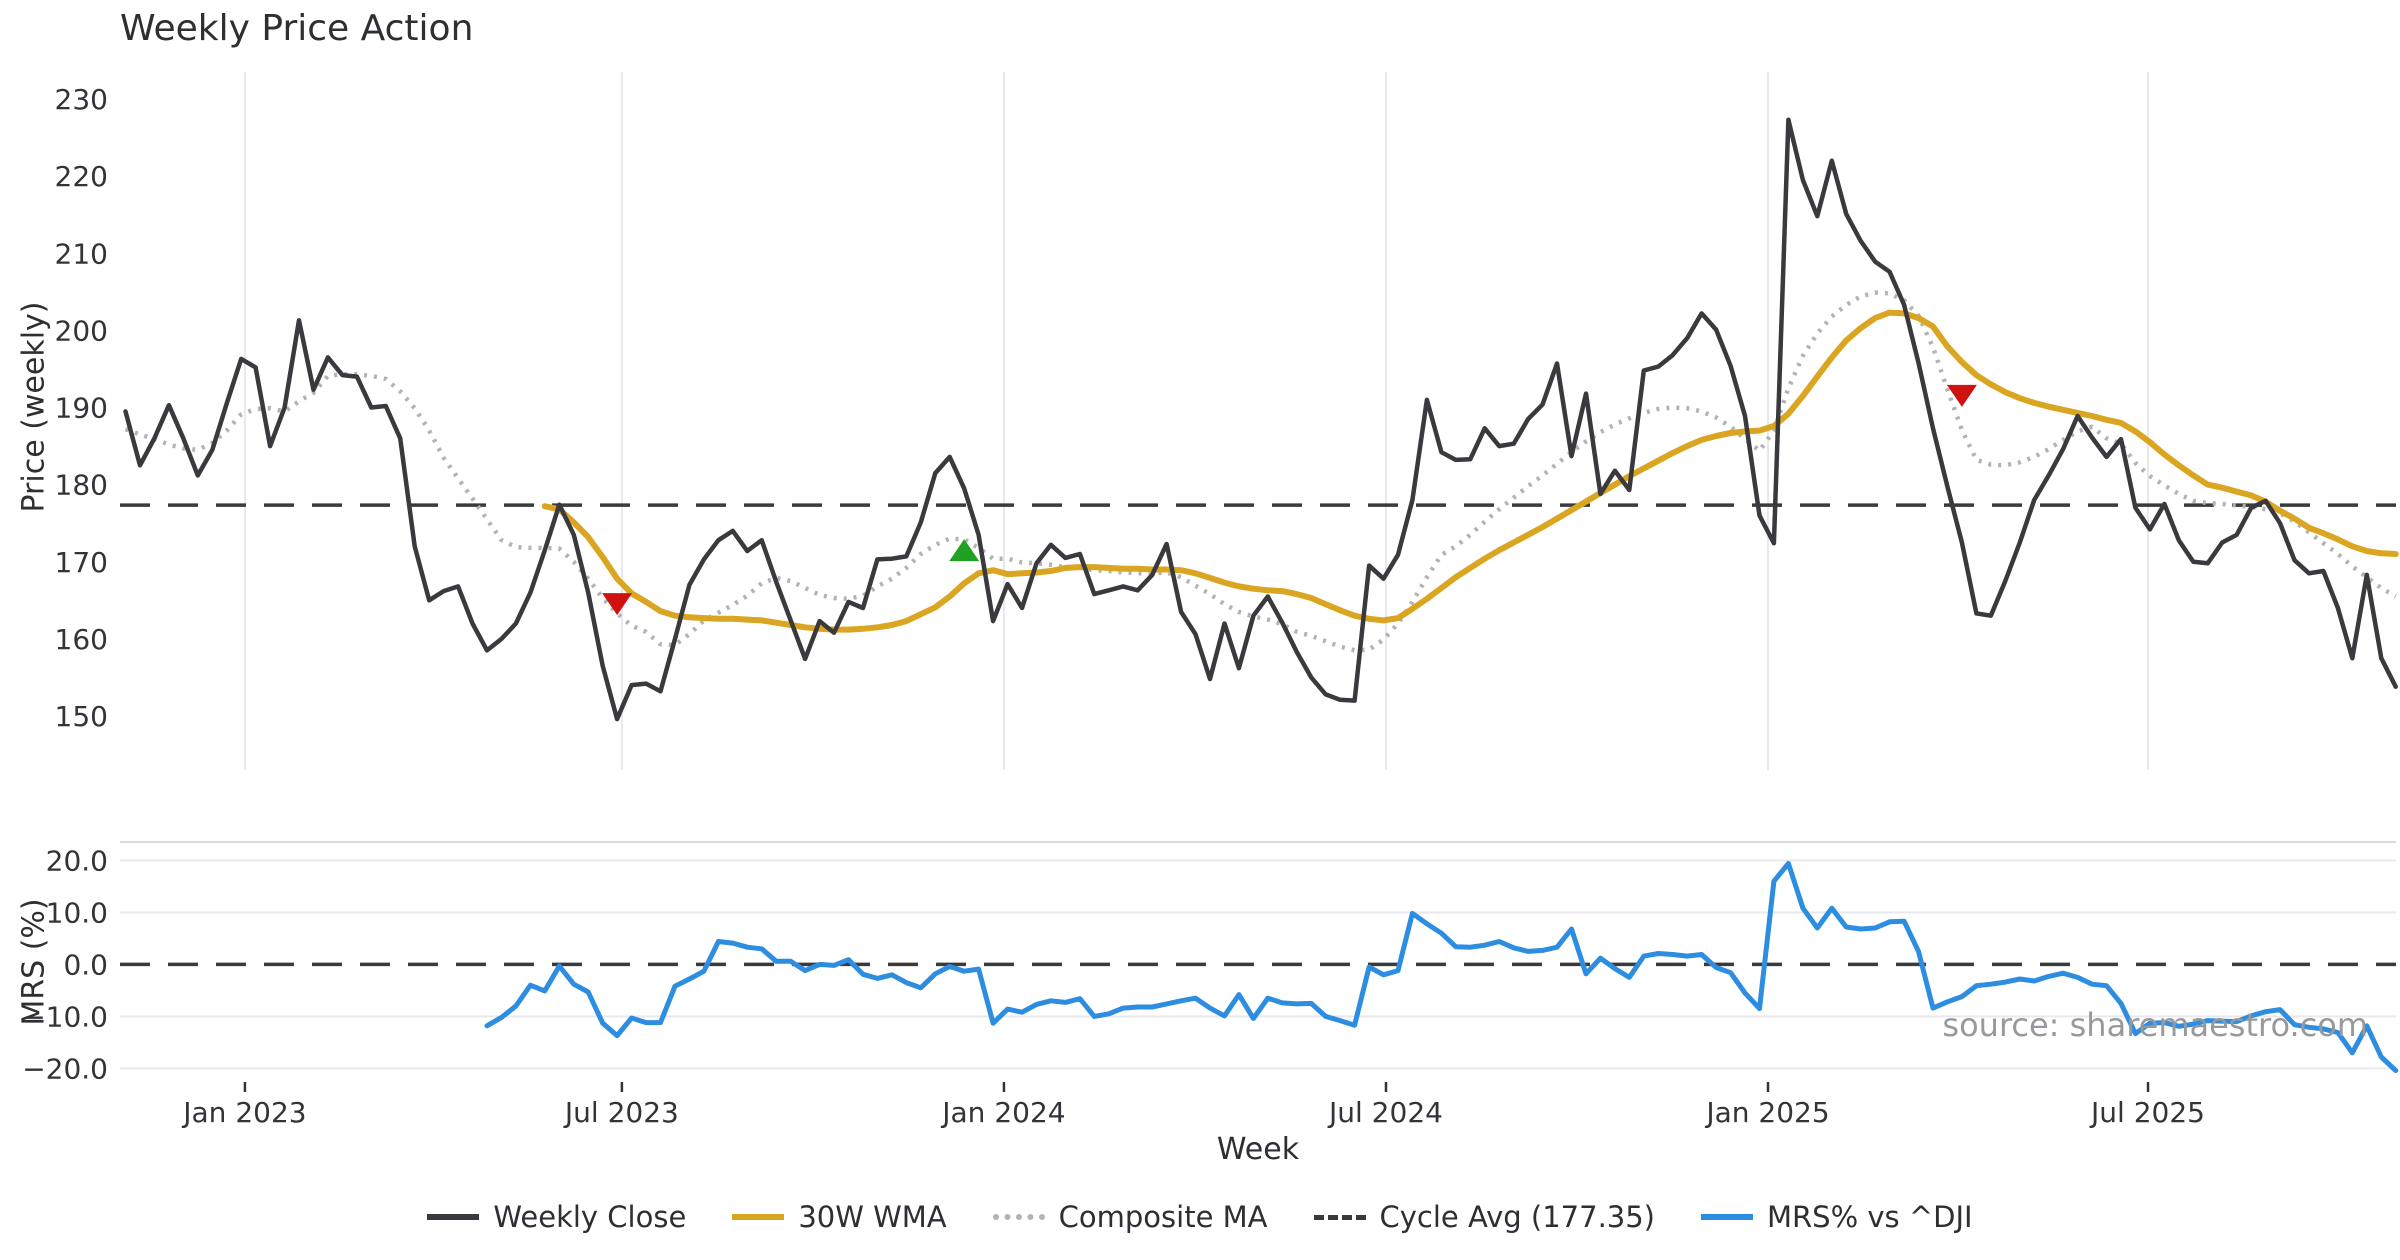 This screenshot has height=1260, width=2400. Describe the element at coordinates (590, 1217) in the screenshot. I see `legend-label: Weekly Close` at that location.